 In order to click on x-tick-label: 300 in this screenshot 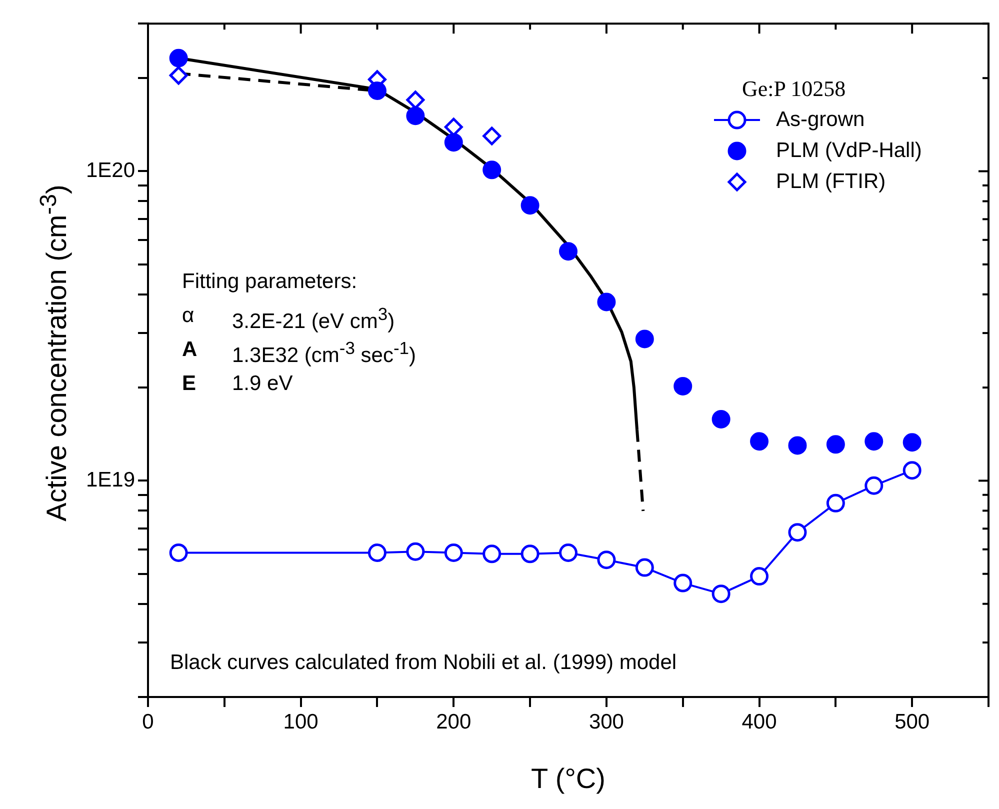, I will do `click(606, 722)`.